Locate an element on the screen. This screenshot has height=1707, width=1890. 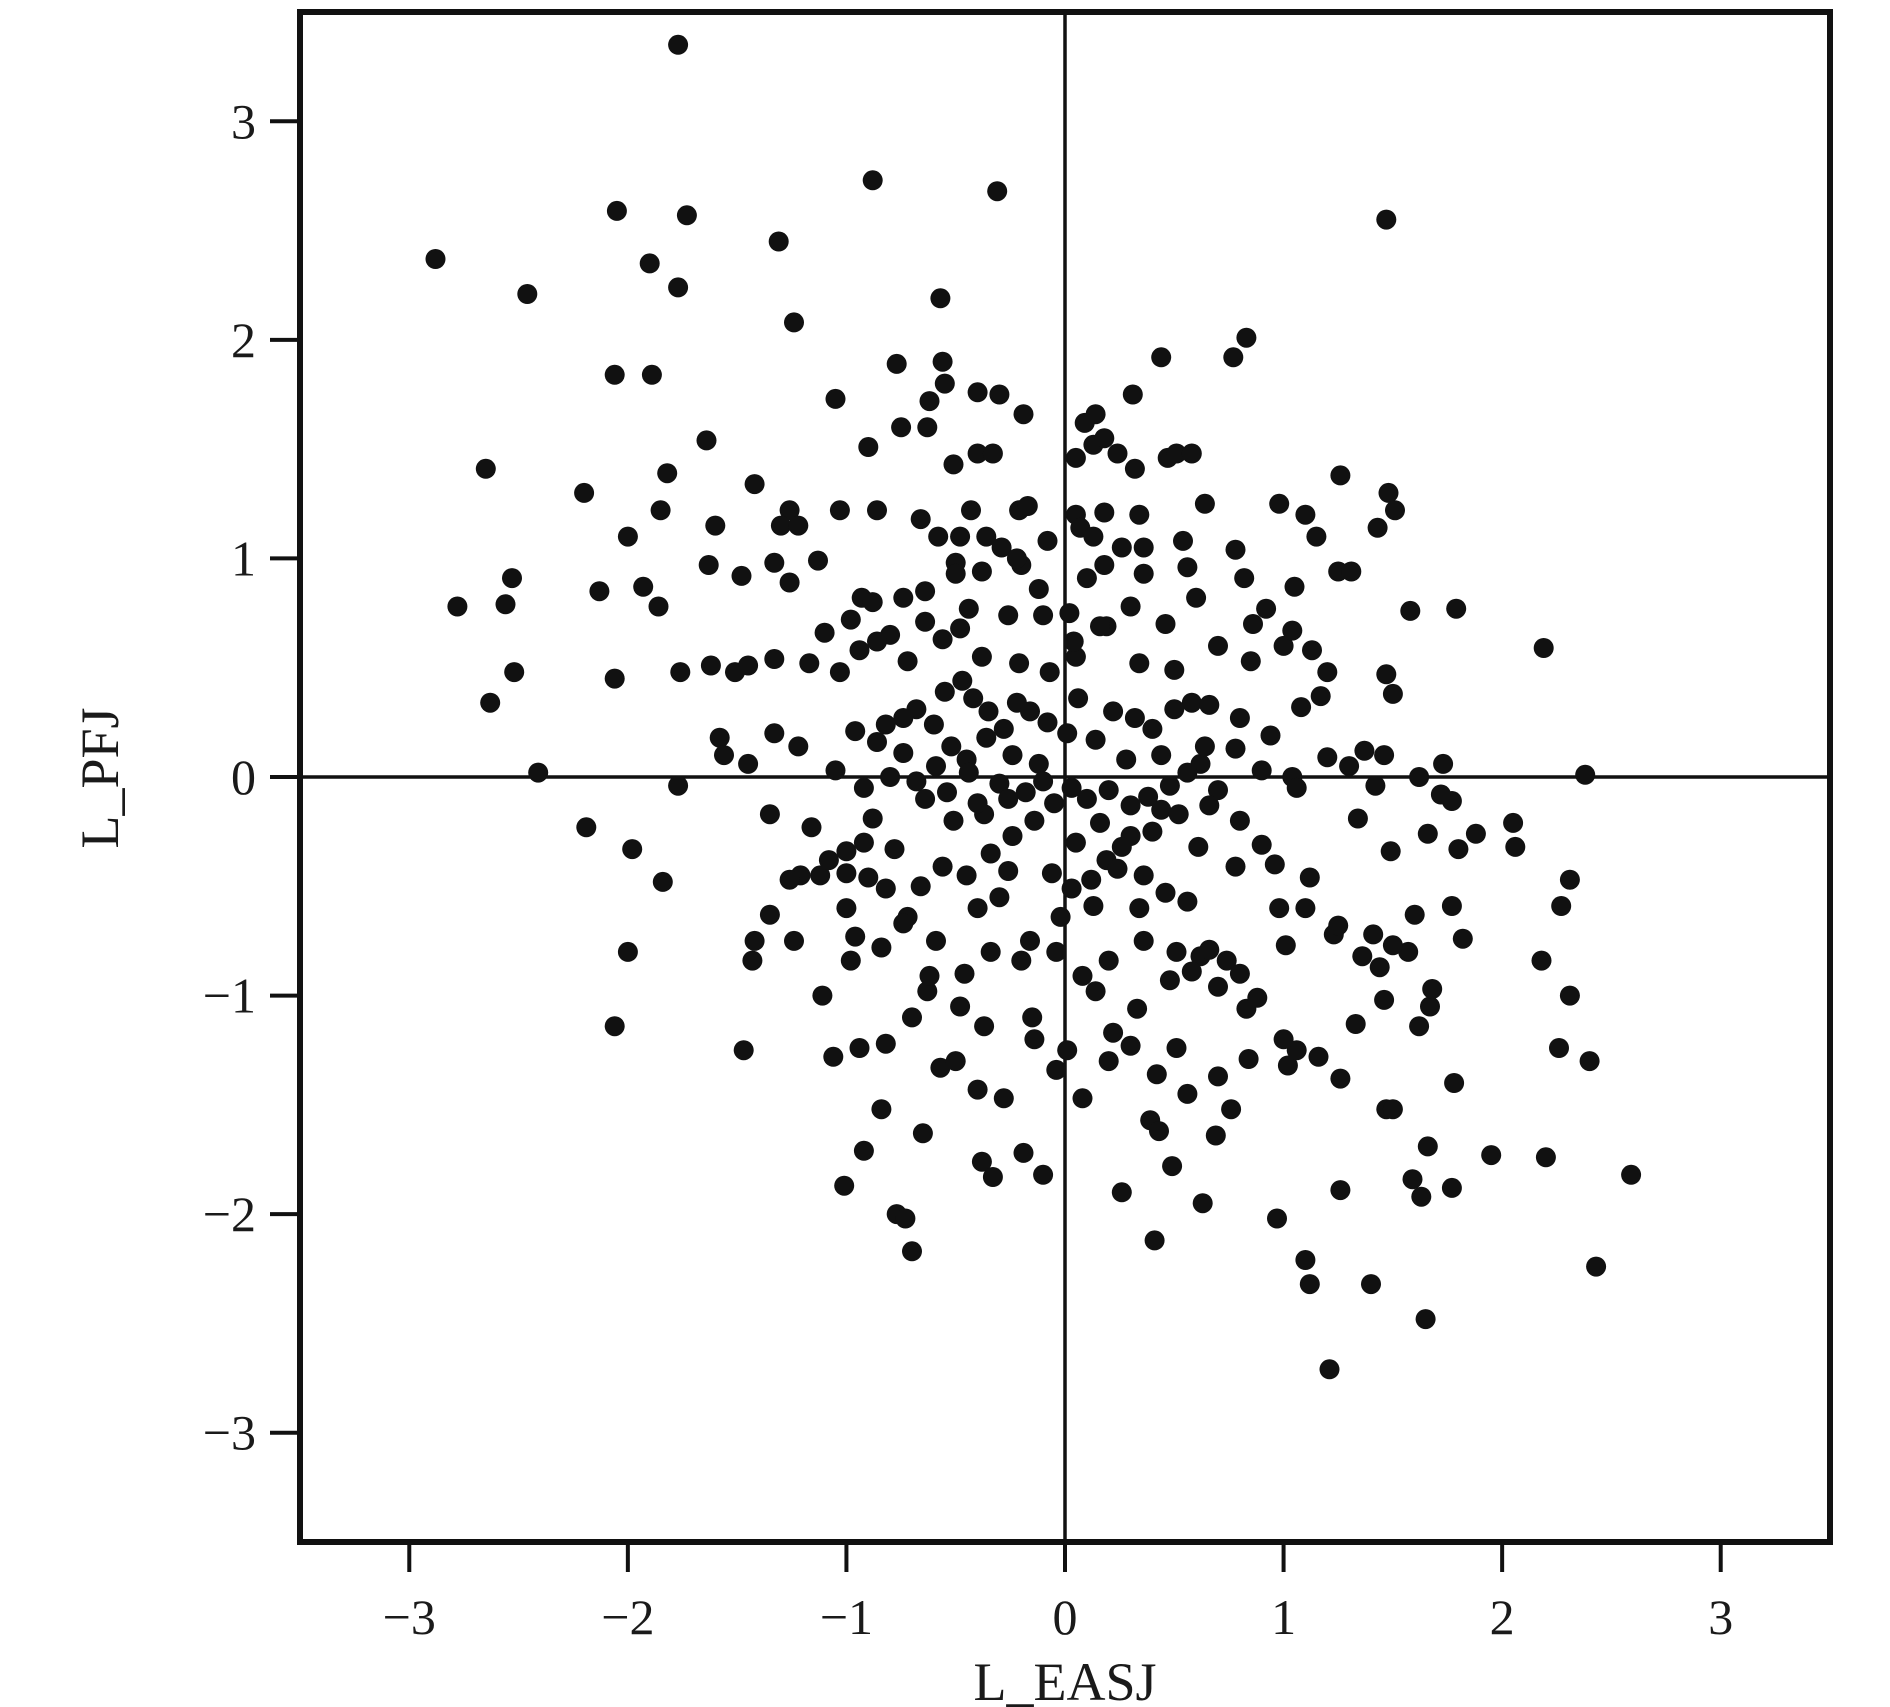
x-tick-label: −3 is located at coordinates (409, 1617).